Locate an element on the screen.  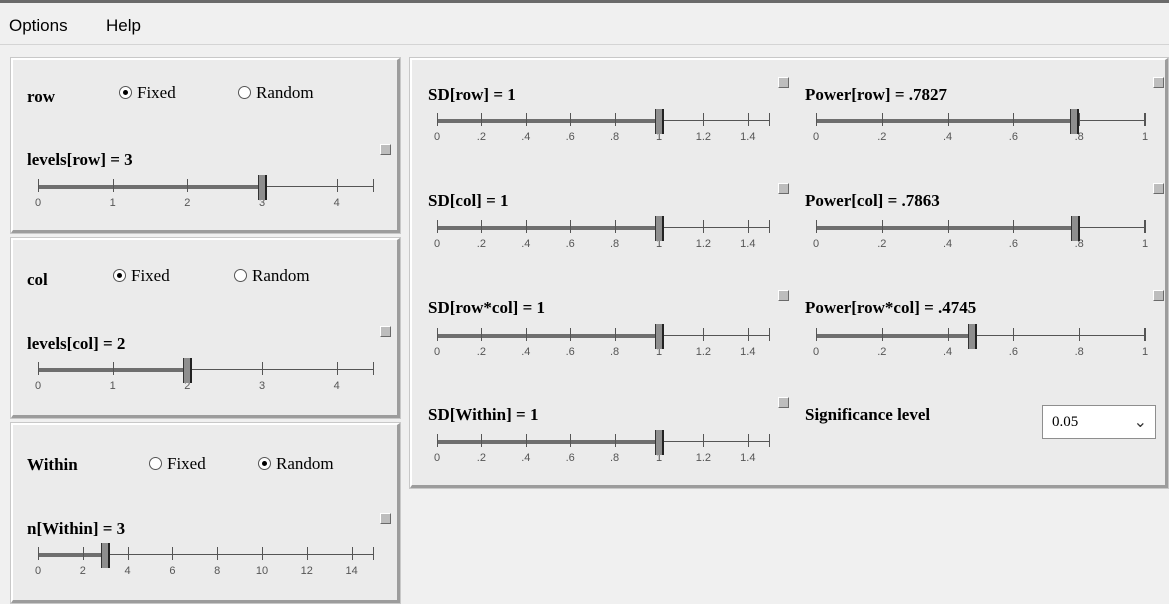
slider-tick-label: .4 is located at coordinates (526, 137).